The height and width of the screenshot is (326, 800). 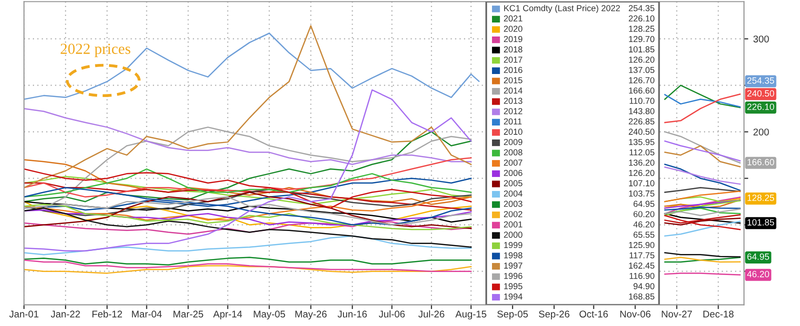 What do you see at coordinates (147, 314) in the screenshot?
I see `x-tick-label: Mar-04` at bounding box center [147, 314].